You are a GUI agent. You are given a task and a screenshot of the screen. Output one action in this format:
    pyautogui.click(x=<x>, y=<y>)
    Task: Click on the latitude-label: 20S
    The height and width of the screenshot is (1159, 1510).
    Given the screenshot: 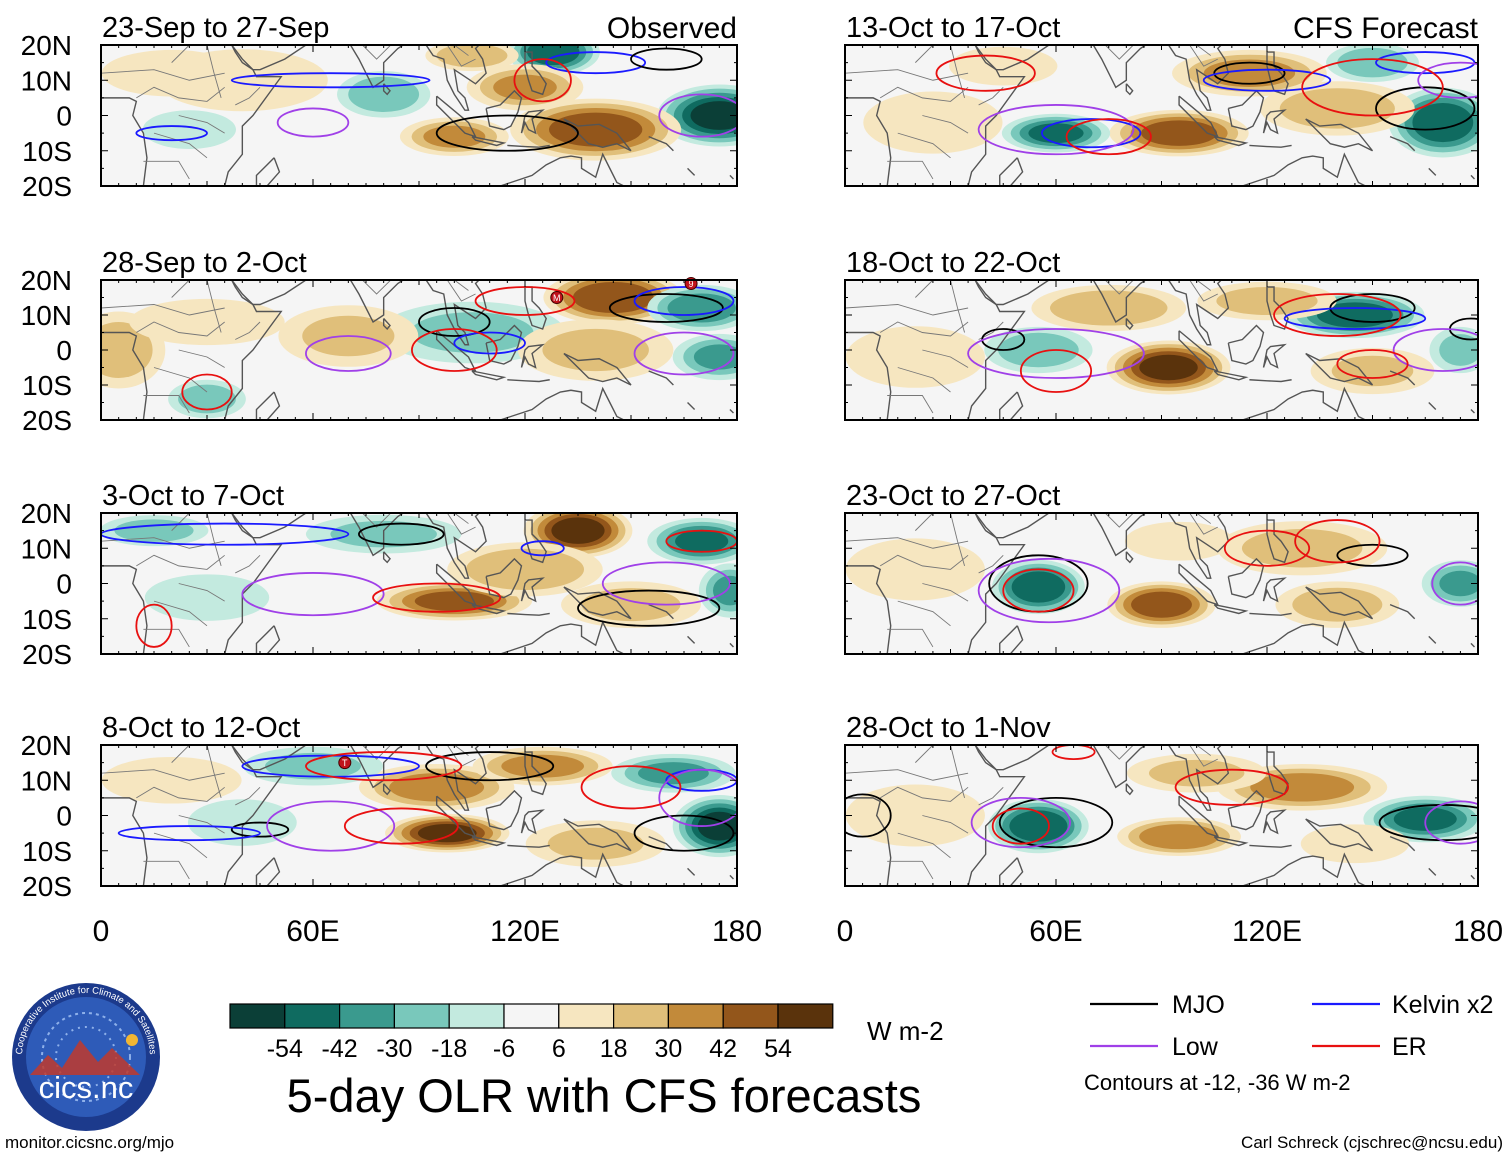 What is the action you would take?
    pyautogui.click(x=47, y=186)
    